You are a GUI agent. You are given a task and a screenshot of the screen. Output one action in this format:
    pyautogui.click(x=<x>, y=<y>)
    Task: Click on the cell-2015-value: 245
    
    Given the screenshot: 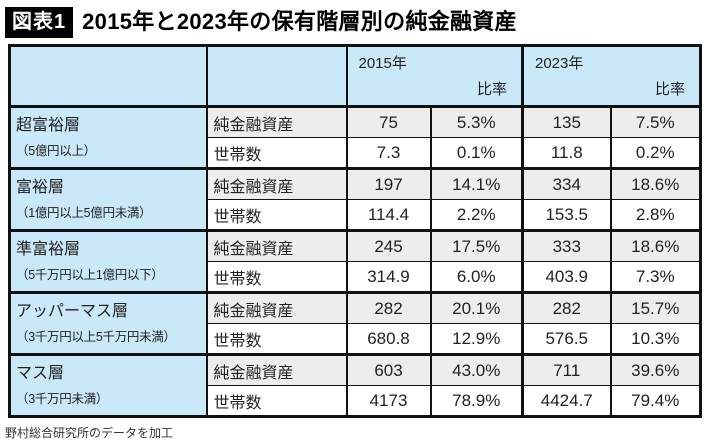 What is the action you would take?
    pyautogui.click(x=388, y=245)
    